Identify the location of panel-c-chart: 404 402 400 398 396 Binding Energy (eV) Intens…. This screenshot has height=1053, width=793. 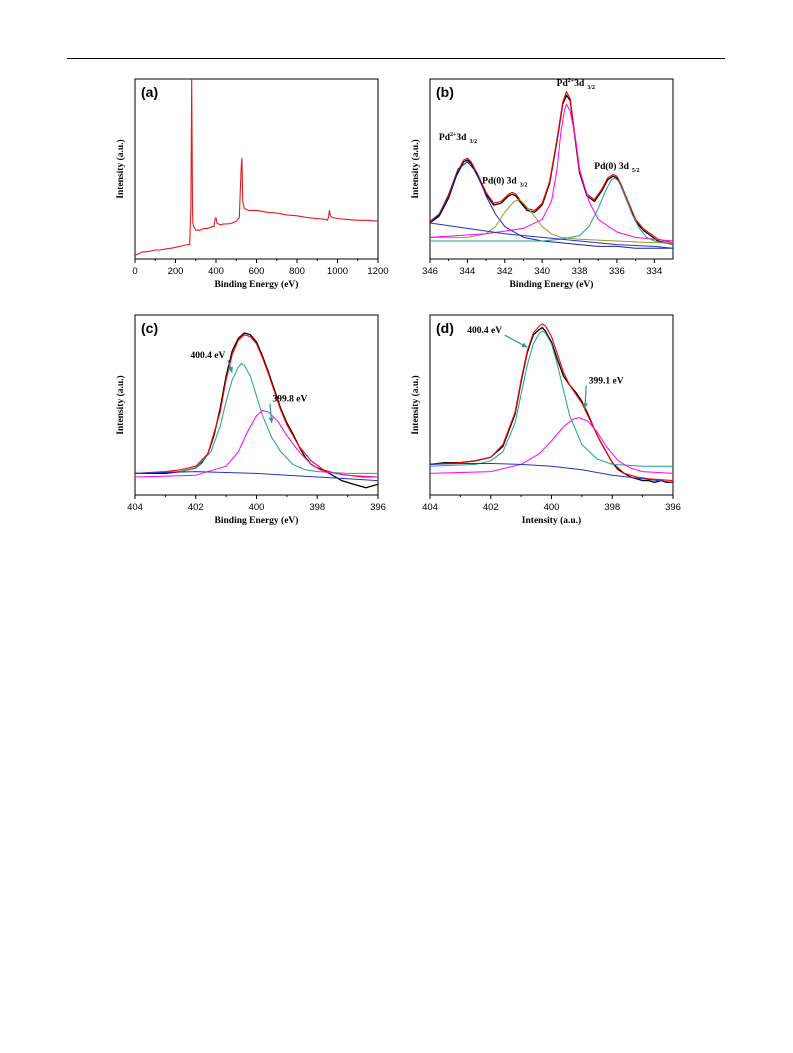
(250, 420).